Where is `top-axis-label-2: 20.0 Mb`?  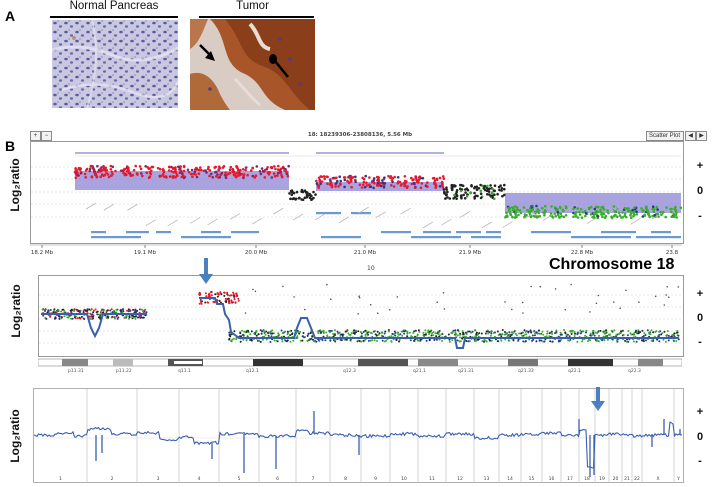
top-axis-label-2: 20.0 Mb is located at coordinates (256, 253).